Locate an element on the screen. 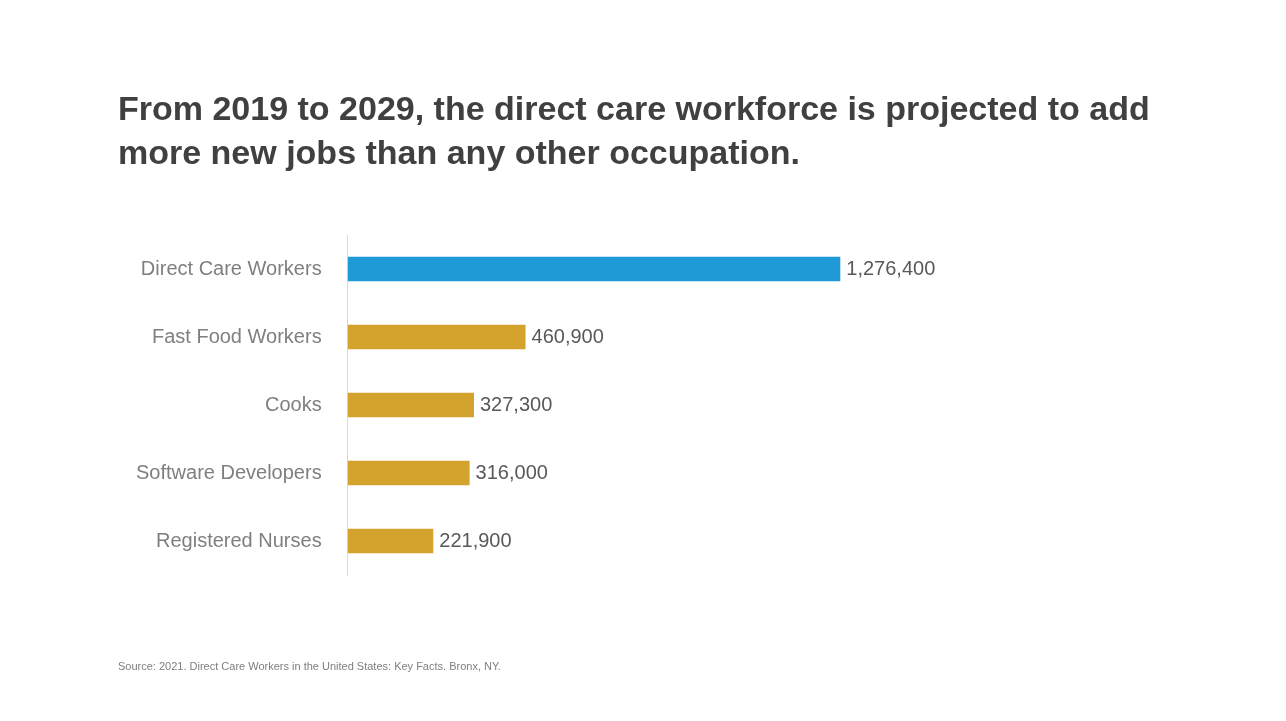  y-tick-label: Cooks is located at coordinates (293, 403).